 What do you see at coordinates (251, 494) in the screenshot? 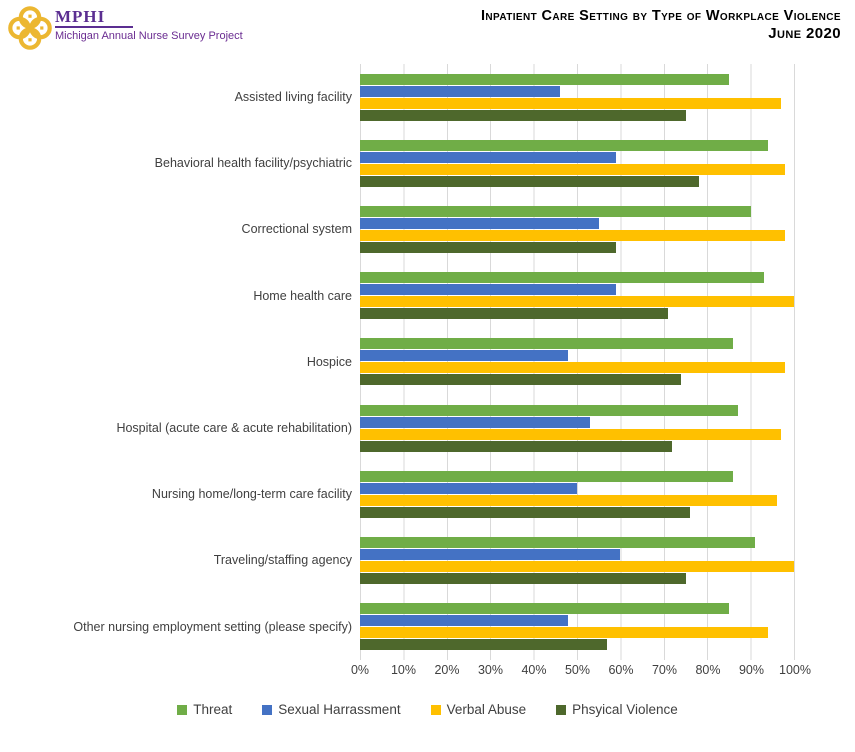
I see `category-label: Nursing home/long-term care facility` at bounding box center [251, 494].